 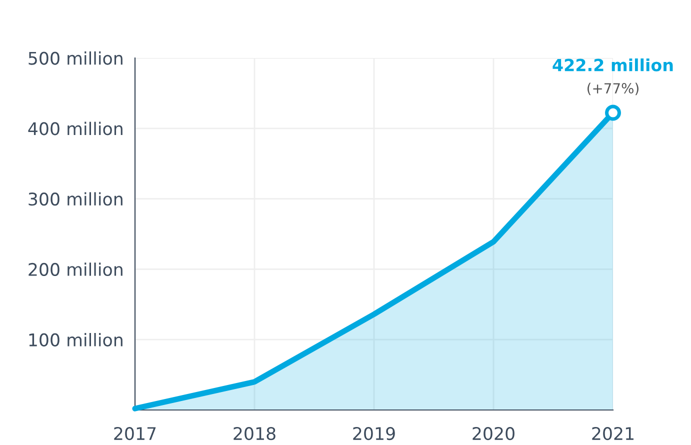 I want to click on annotation: 422.2 million, so click(x=612, y=65).